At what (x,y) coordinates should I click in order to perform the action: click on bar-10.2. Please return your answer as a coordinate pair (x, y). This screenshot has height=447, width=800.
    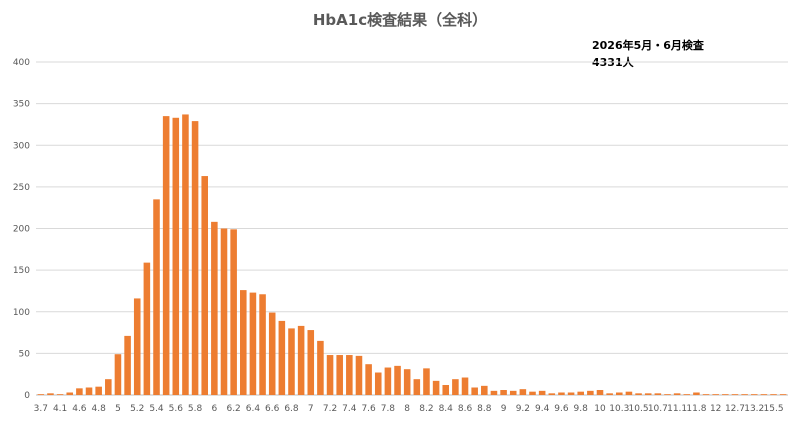
    Looking at the image, I should click on (609, 394).